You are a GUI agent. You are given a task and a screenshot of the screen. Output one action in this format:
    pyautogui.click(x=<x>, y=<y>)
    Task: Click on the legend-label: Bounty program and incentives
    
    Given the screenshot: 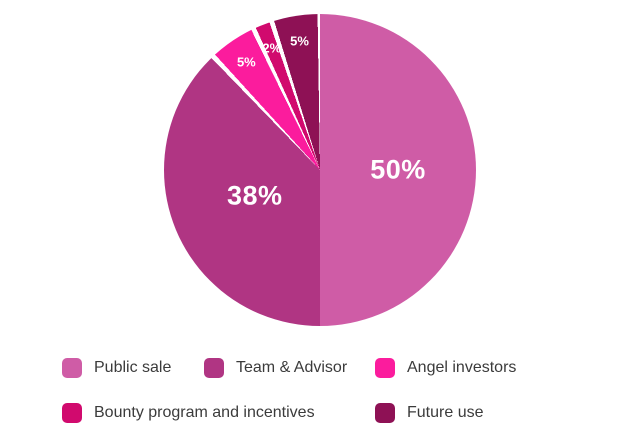 What is the action you would take?
    pyautogui.click(x=204, y=412)
    